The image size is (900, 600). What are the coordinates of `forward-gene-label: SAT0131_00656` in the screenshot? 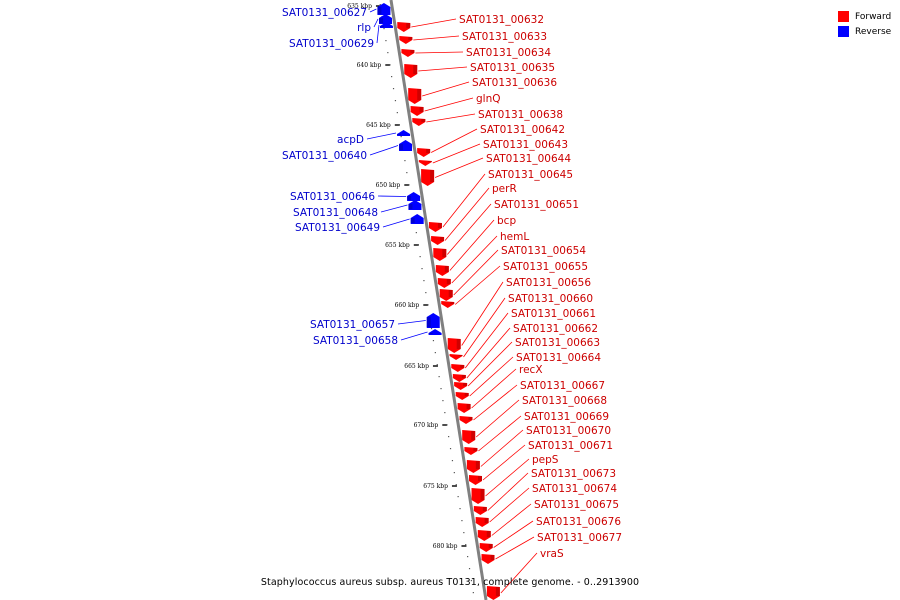 It's located at (548, 283).